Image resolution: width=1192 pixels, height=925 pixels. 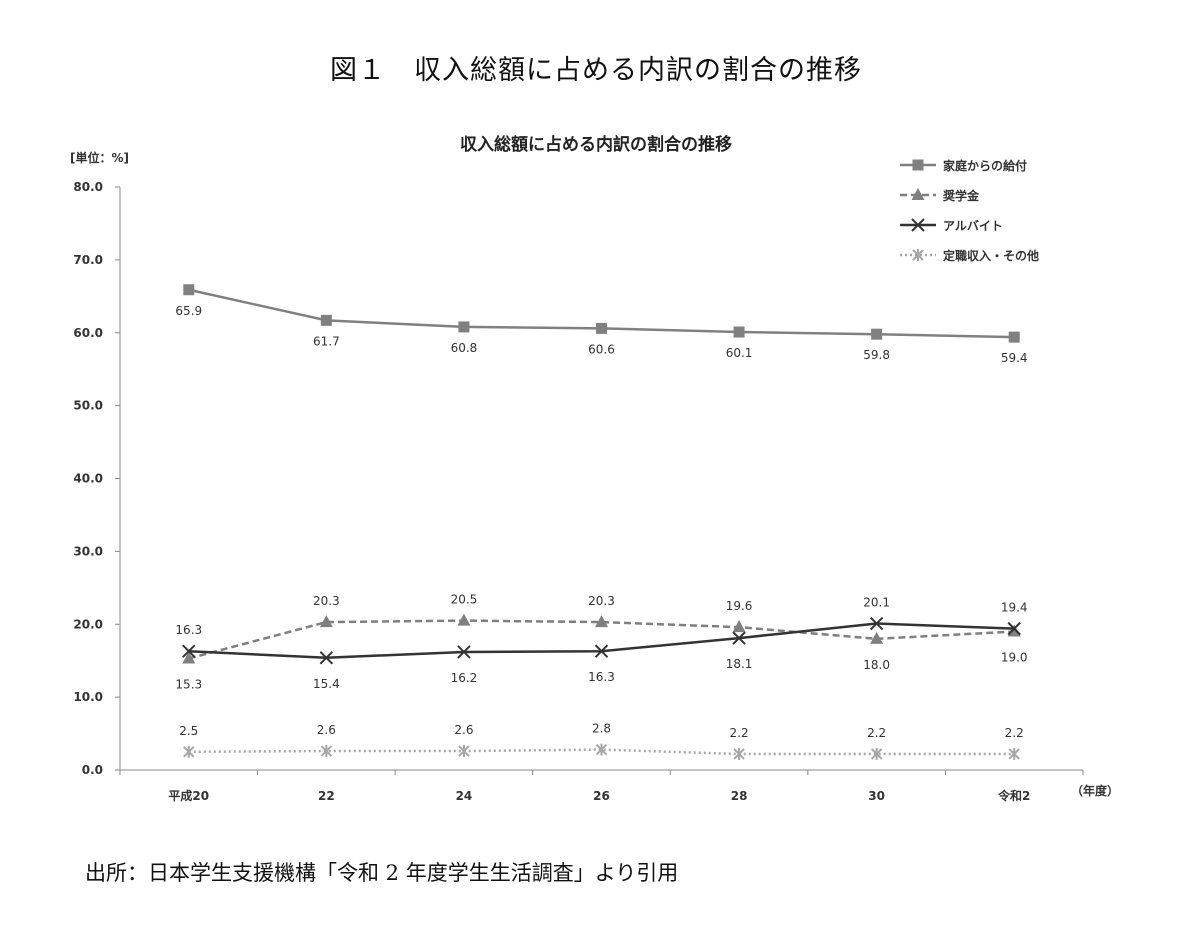 What do you see at coordinates (991, 255) in the screenshot?
I see `legend-label: 定職収入・その他` at bounding box center [991, 255].